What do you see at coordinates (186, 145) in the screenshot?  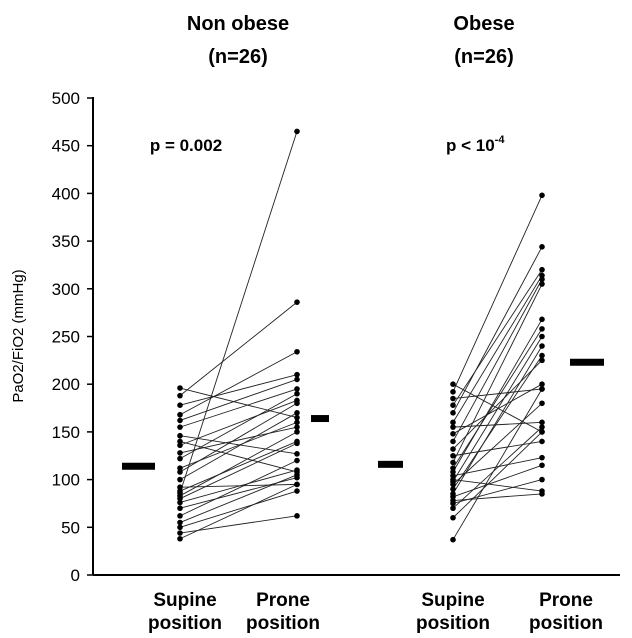 I see `p-value-non-obese: p = 0.002` at bounding box center [186, 145].